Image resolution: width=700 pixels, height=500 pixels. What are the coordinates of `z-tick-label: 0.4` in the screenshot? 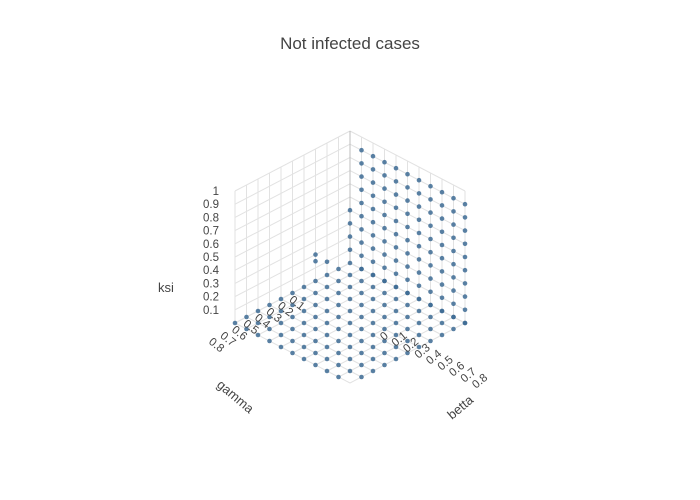 It's located at (211, 271).